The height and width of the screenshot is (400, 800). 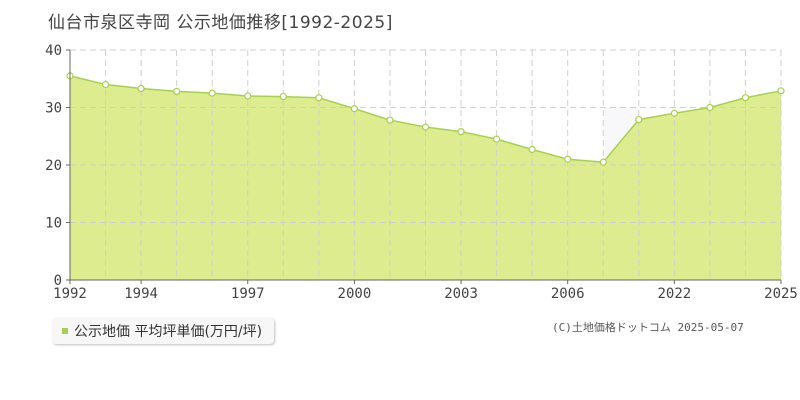 I want to click on y-tick-label: 30, so click(x=53, y=109).